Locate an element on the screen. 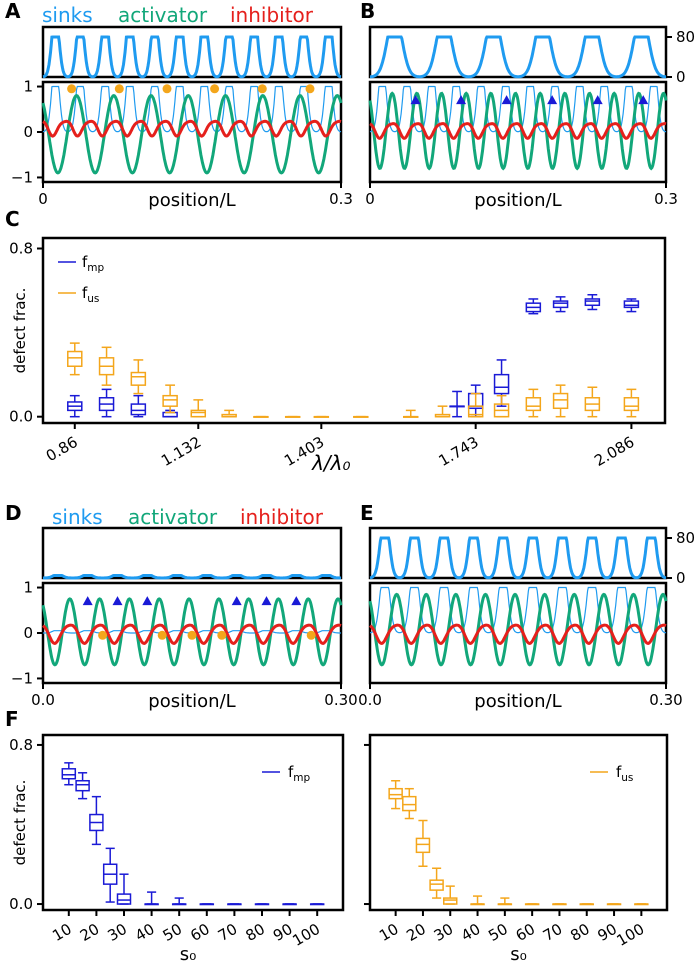 The height and width of the screenshot is (966, 699). x-tick-label-fr: 100 is located at coordinates (631, 935).